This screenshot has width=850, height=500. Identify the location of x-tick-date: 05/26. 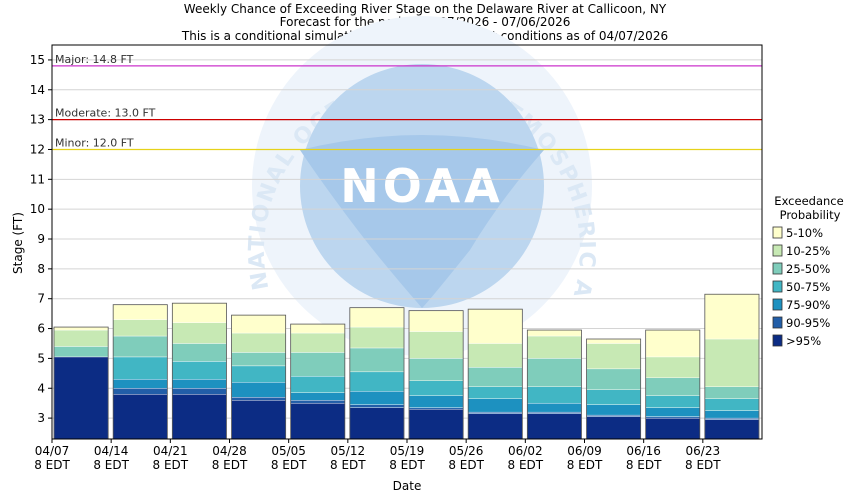
(466, 451).